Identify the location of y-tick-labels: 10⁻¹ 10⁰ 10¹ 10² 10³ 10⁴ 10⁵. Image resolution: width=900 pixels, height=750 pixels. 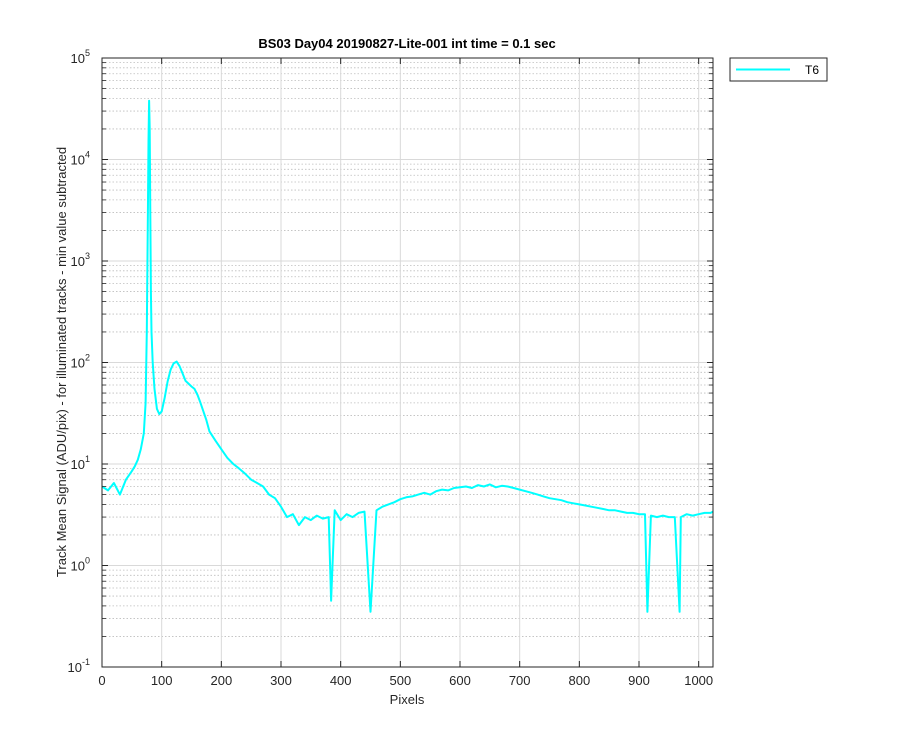
(79, 361).